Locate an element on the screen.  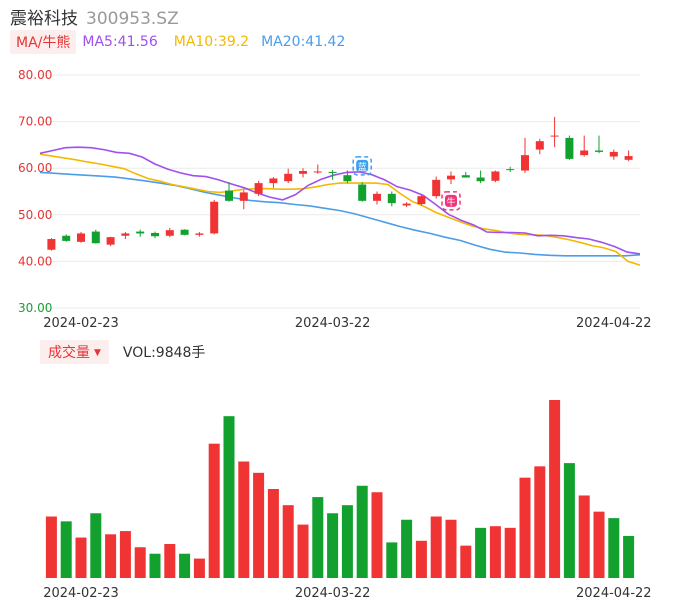
signal-marker-label: 牛 is located at coordinates (450, 202).